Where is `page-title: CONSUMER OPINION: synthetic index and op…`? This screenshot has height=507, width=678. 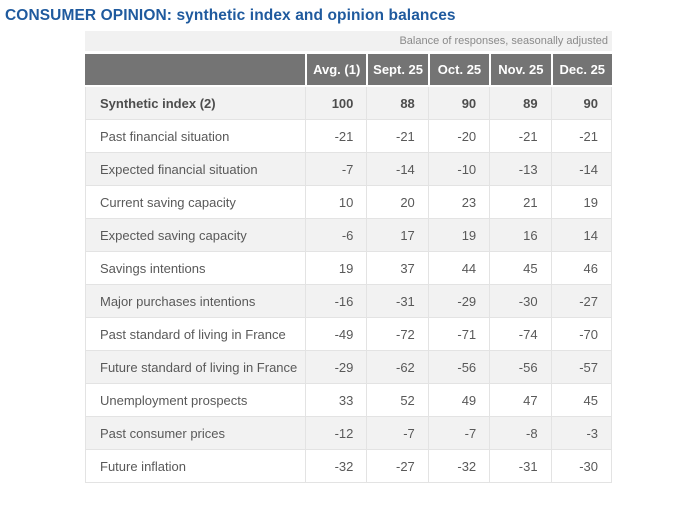
page-title: CONSUMER OPINION: synthetic index and op… is located at coordinates (230, 15).